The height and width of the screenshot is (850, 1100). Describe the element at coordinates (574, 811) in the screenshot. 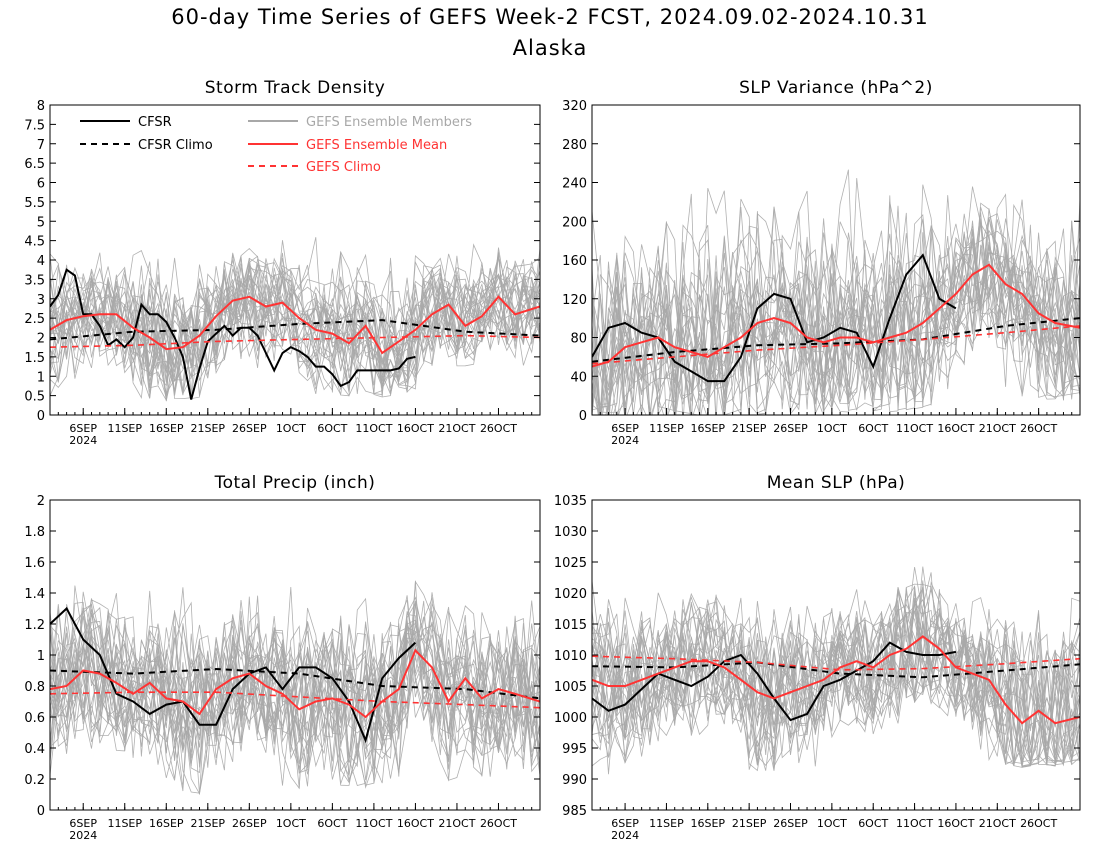

I see `y-tick-label: 985` at that location.